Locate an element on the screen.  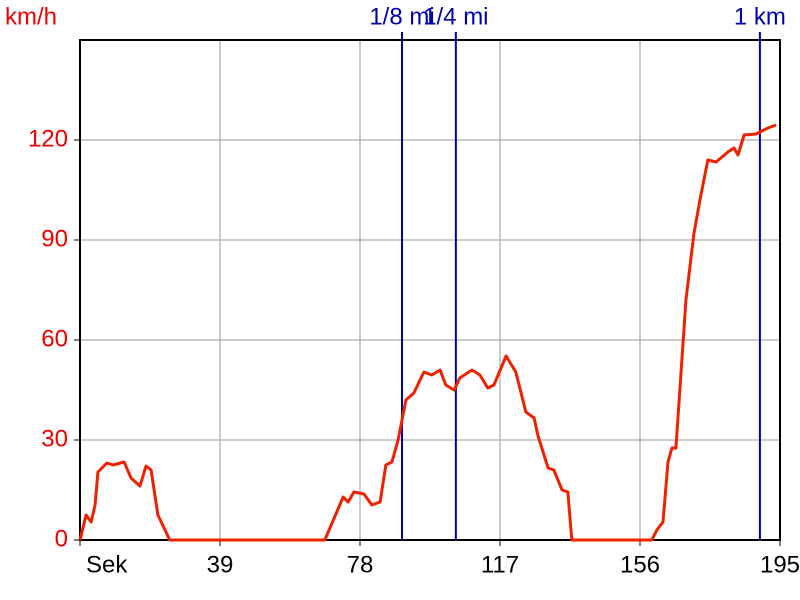
y-tick-label: 30 is located at coordinates (54, 438).